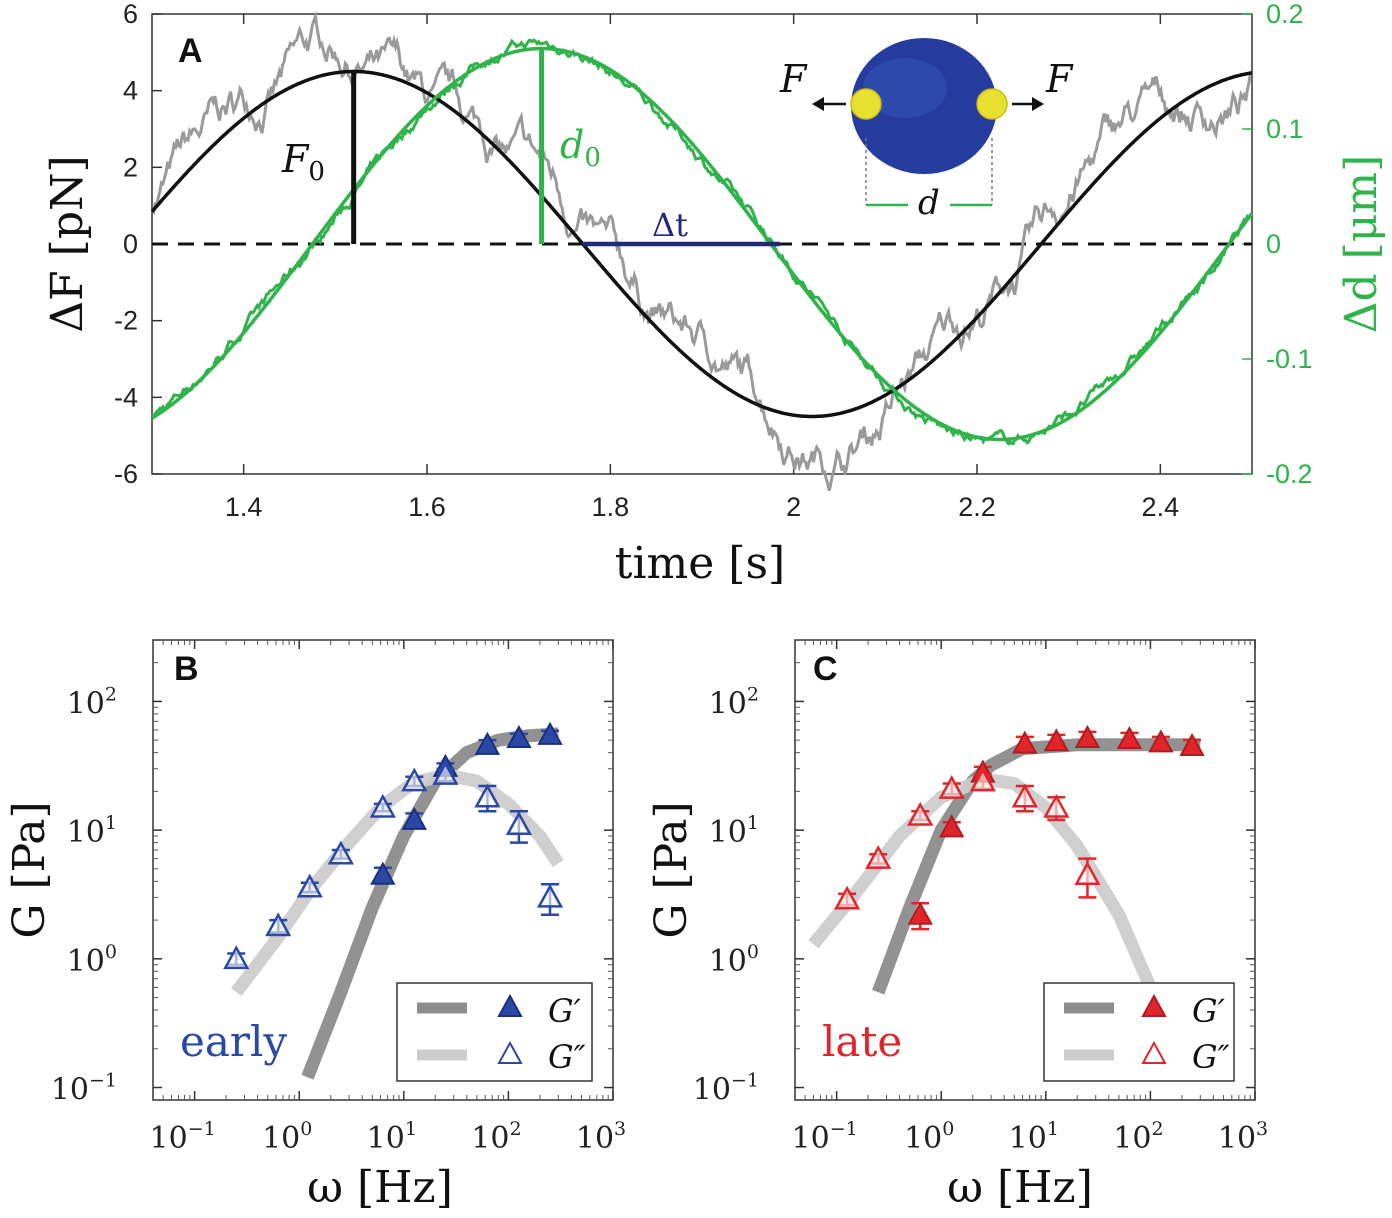  I want to click on y-tick-label-left: -2, so click(126, 321).